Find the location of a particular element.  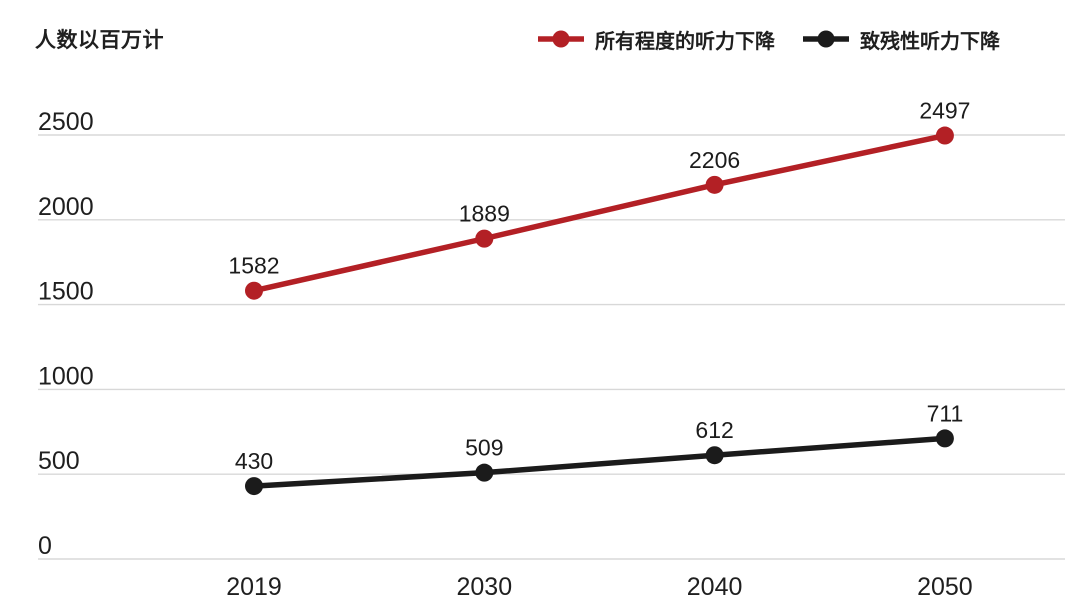

x-tick-label: 2030 is located at coordinates (484, 587).